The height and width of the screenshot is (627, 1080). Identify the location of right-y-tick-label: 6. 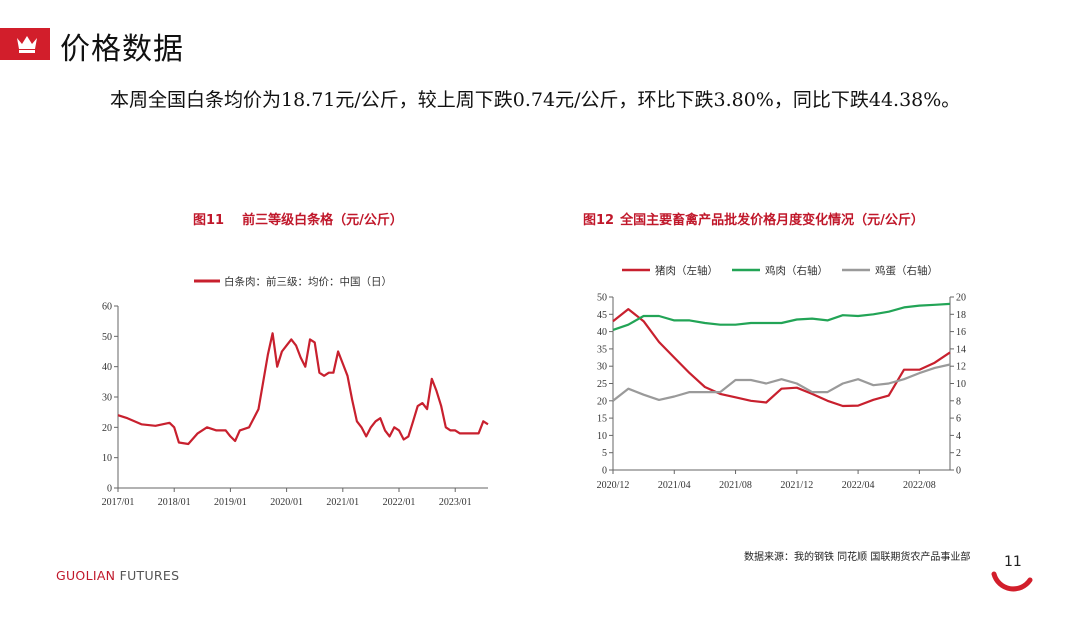
(958, 419).